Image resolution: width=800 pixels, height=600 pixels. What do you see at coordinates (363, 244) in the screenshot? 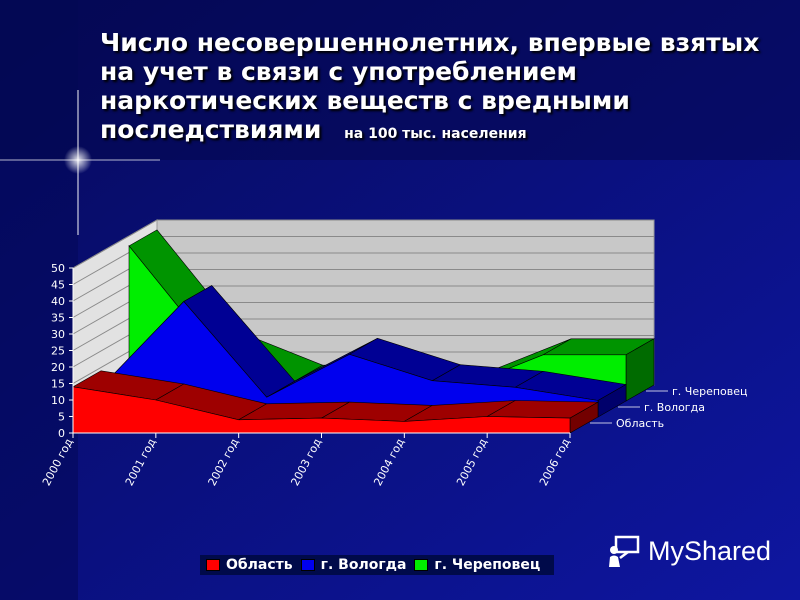
I see `gridline` at bounding box center [363, 244].